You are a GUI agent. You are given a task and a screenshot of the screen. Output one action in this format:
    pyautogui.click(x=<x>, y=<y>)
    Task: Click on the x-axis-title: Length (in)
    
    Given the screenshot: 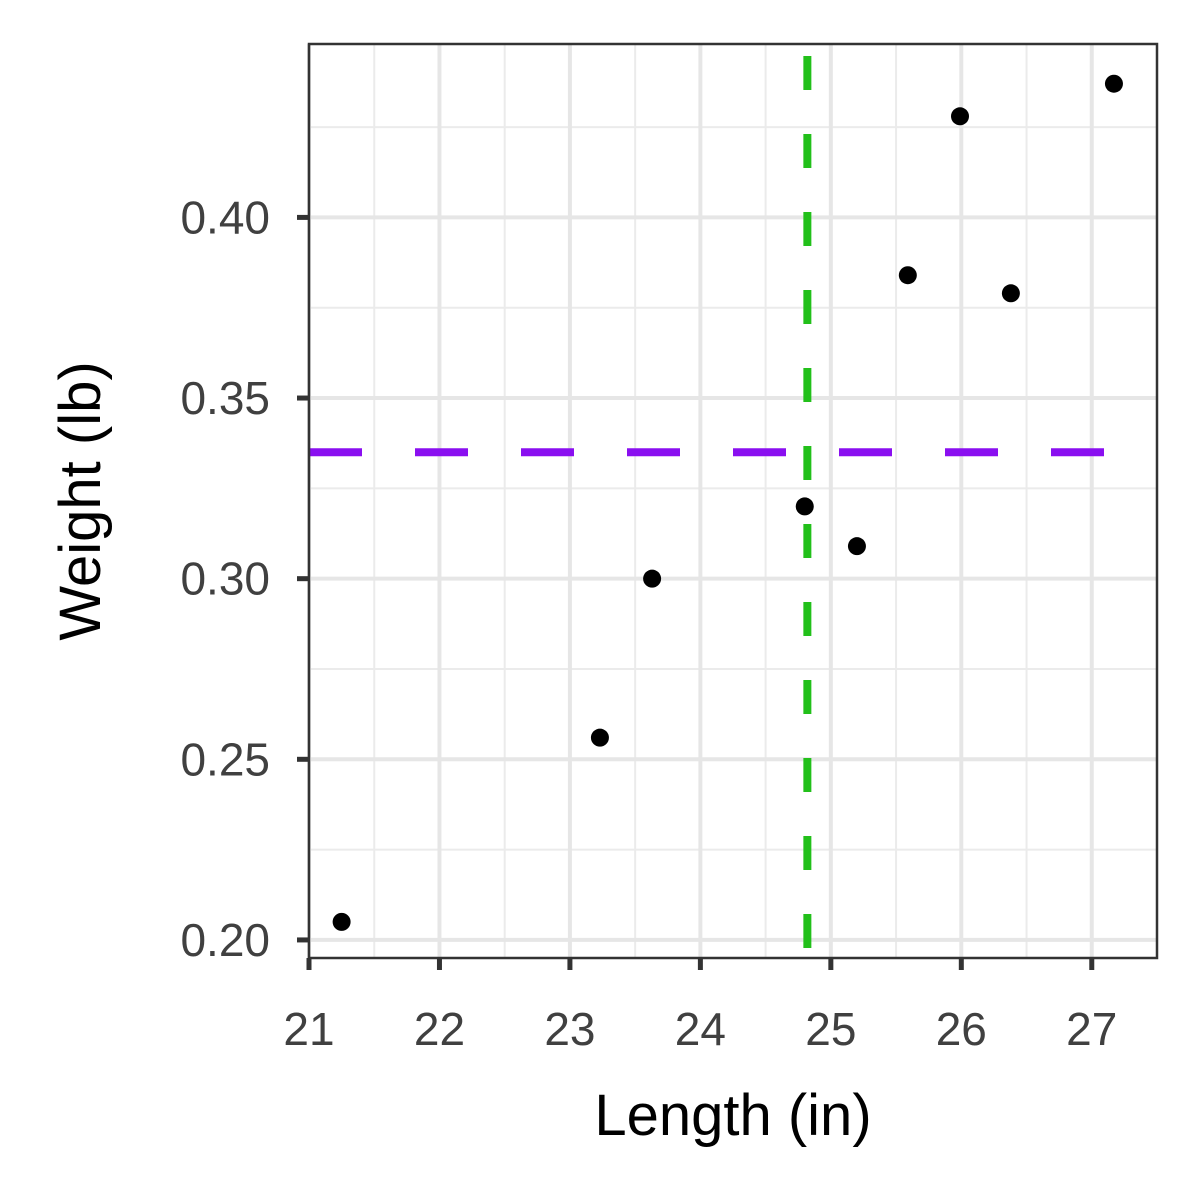 What is the action you would take?
    pyautogui.click(x=732, y=1115)
    